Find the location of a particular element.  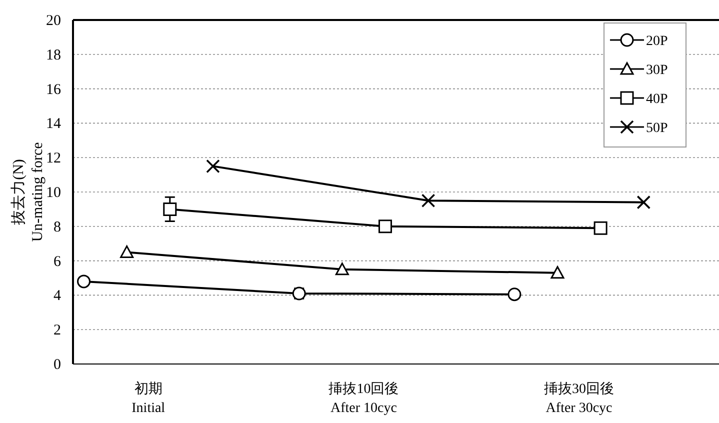

y-tick-label: 12 is located at coordinates (53, 158).